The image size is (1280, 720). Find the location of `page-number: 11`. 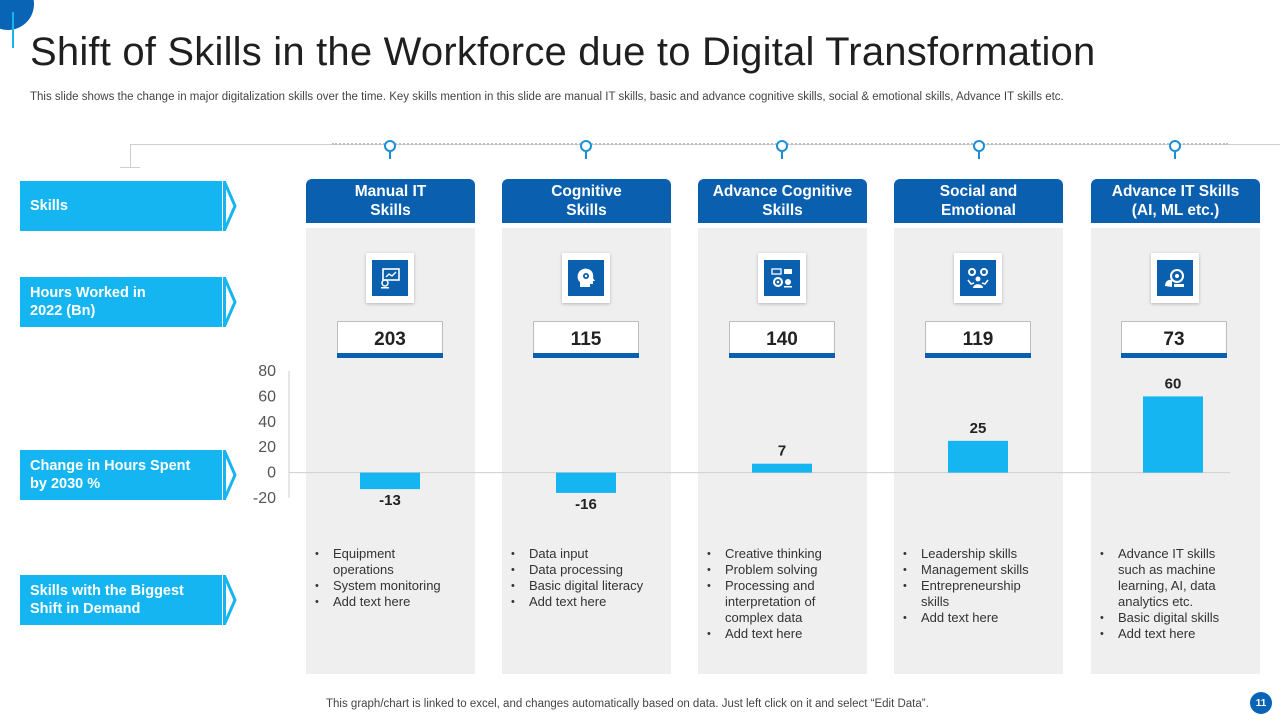

page-number: 11 is located at coordinates (1261, 703).